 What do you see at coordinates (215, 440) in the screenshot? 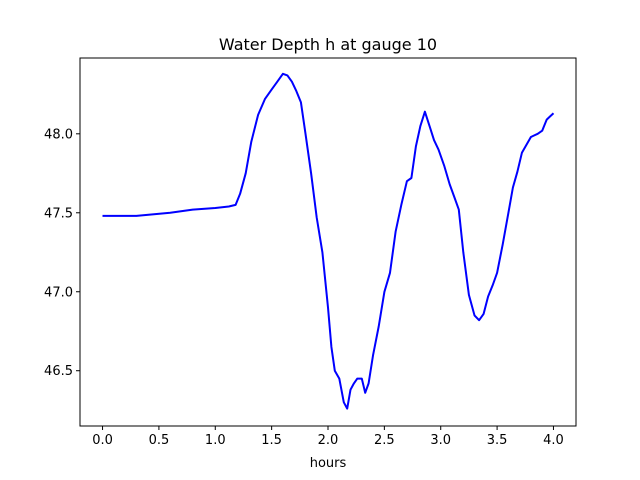
I see `x-tick-label: 1.0` at bounding box center [215, 440].